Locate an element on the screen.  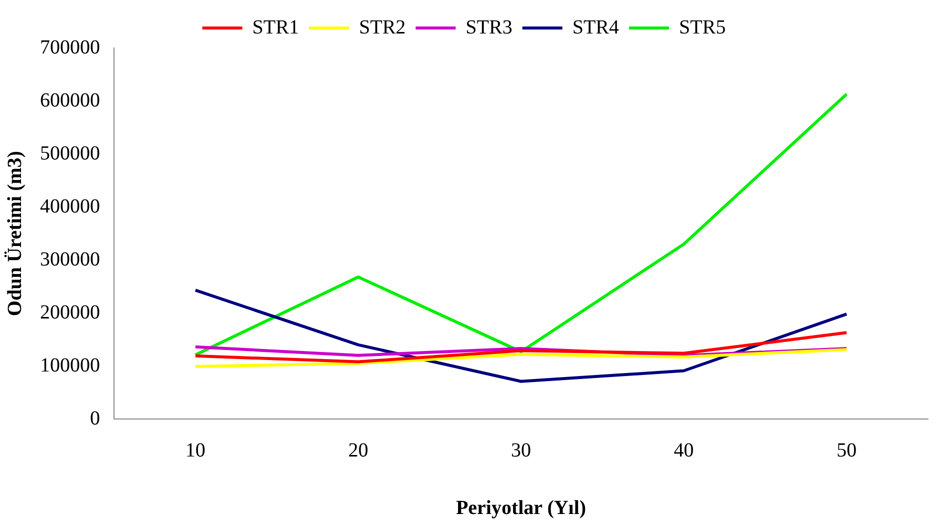
legend-label: STR4 is located at coordinates (596, 27).